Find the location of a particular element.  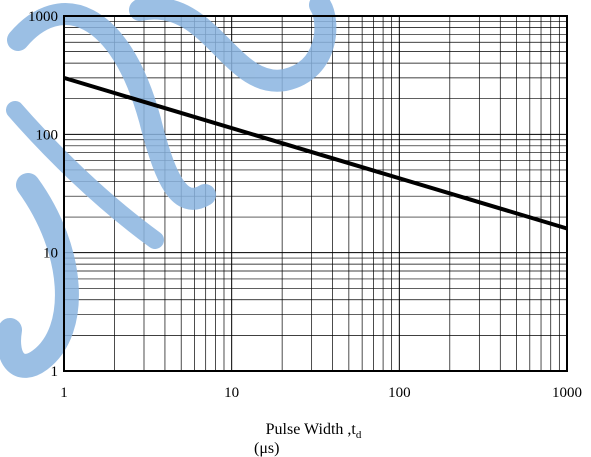

x-axis-label-main: Pulse Width ,t is located at coordinates (311, 429).